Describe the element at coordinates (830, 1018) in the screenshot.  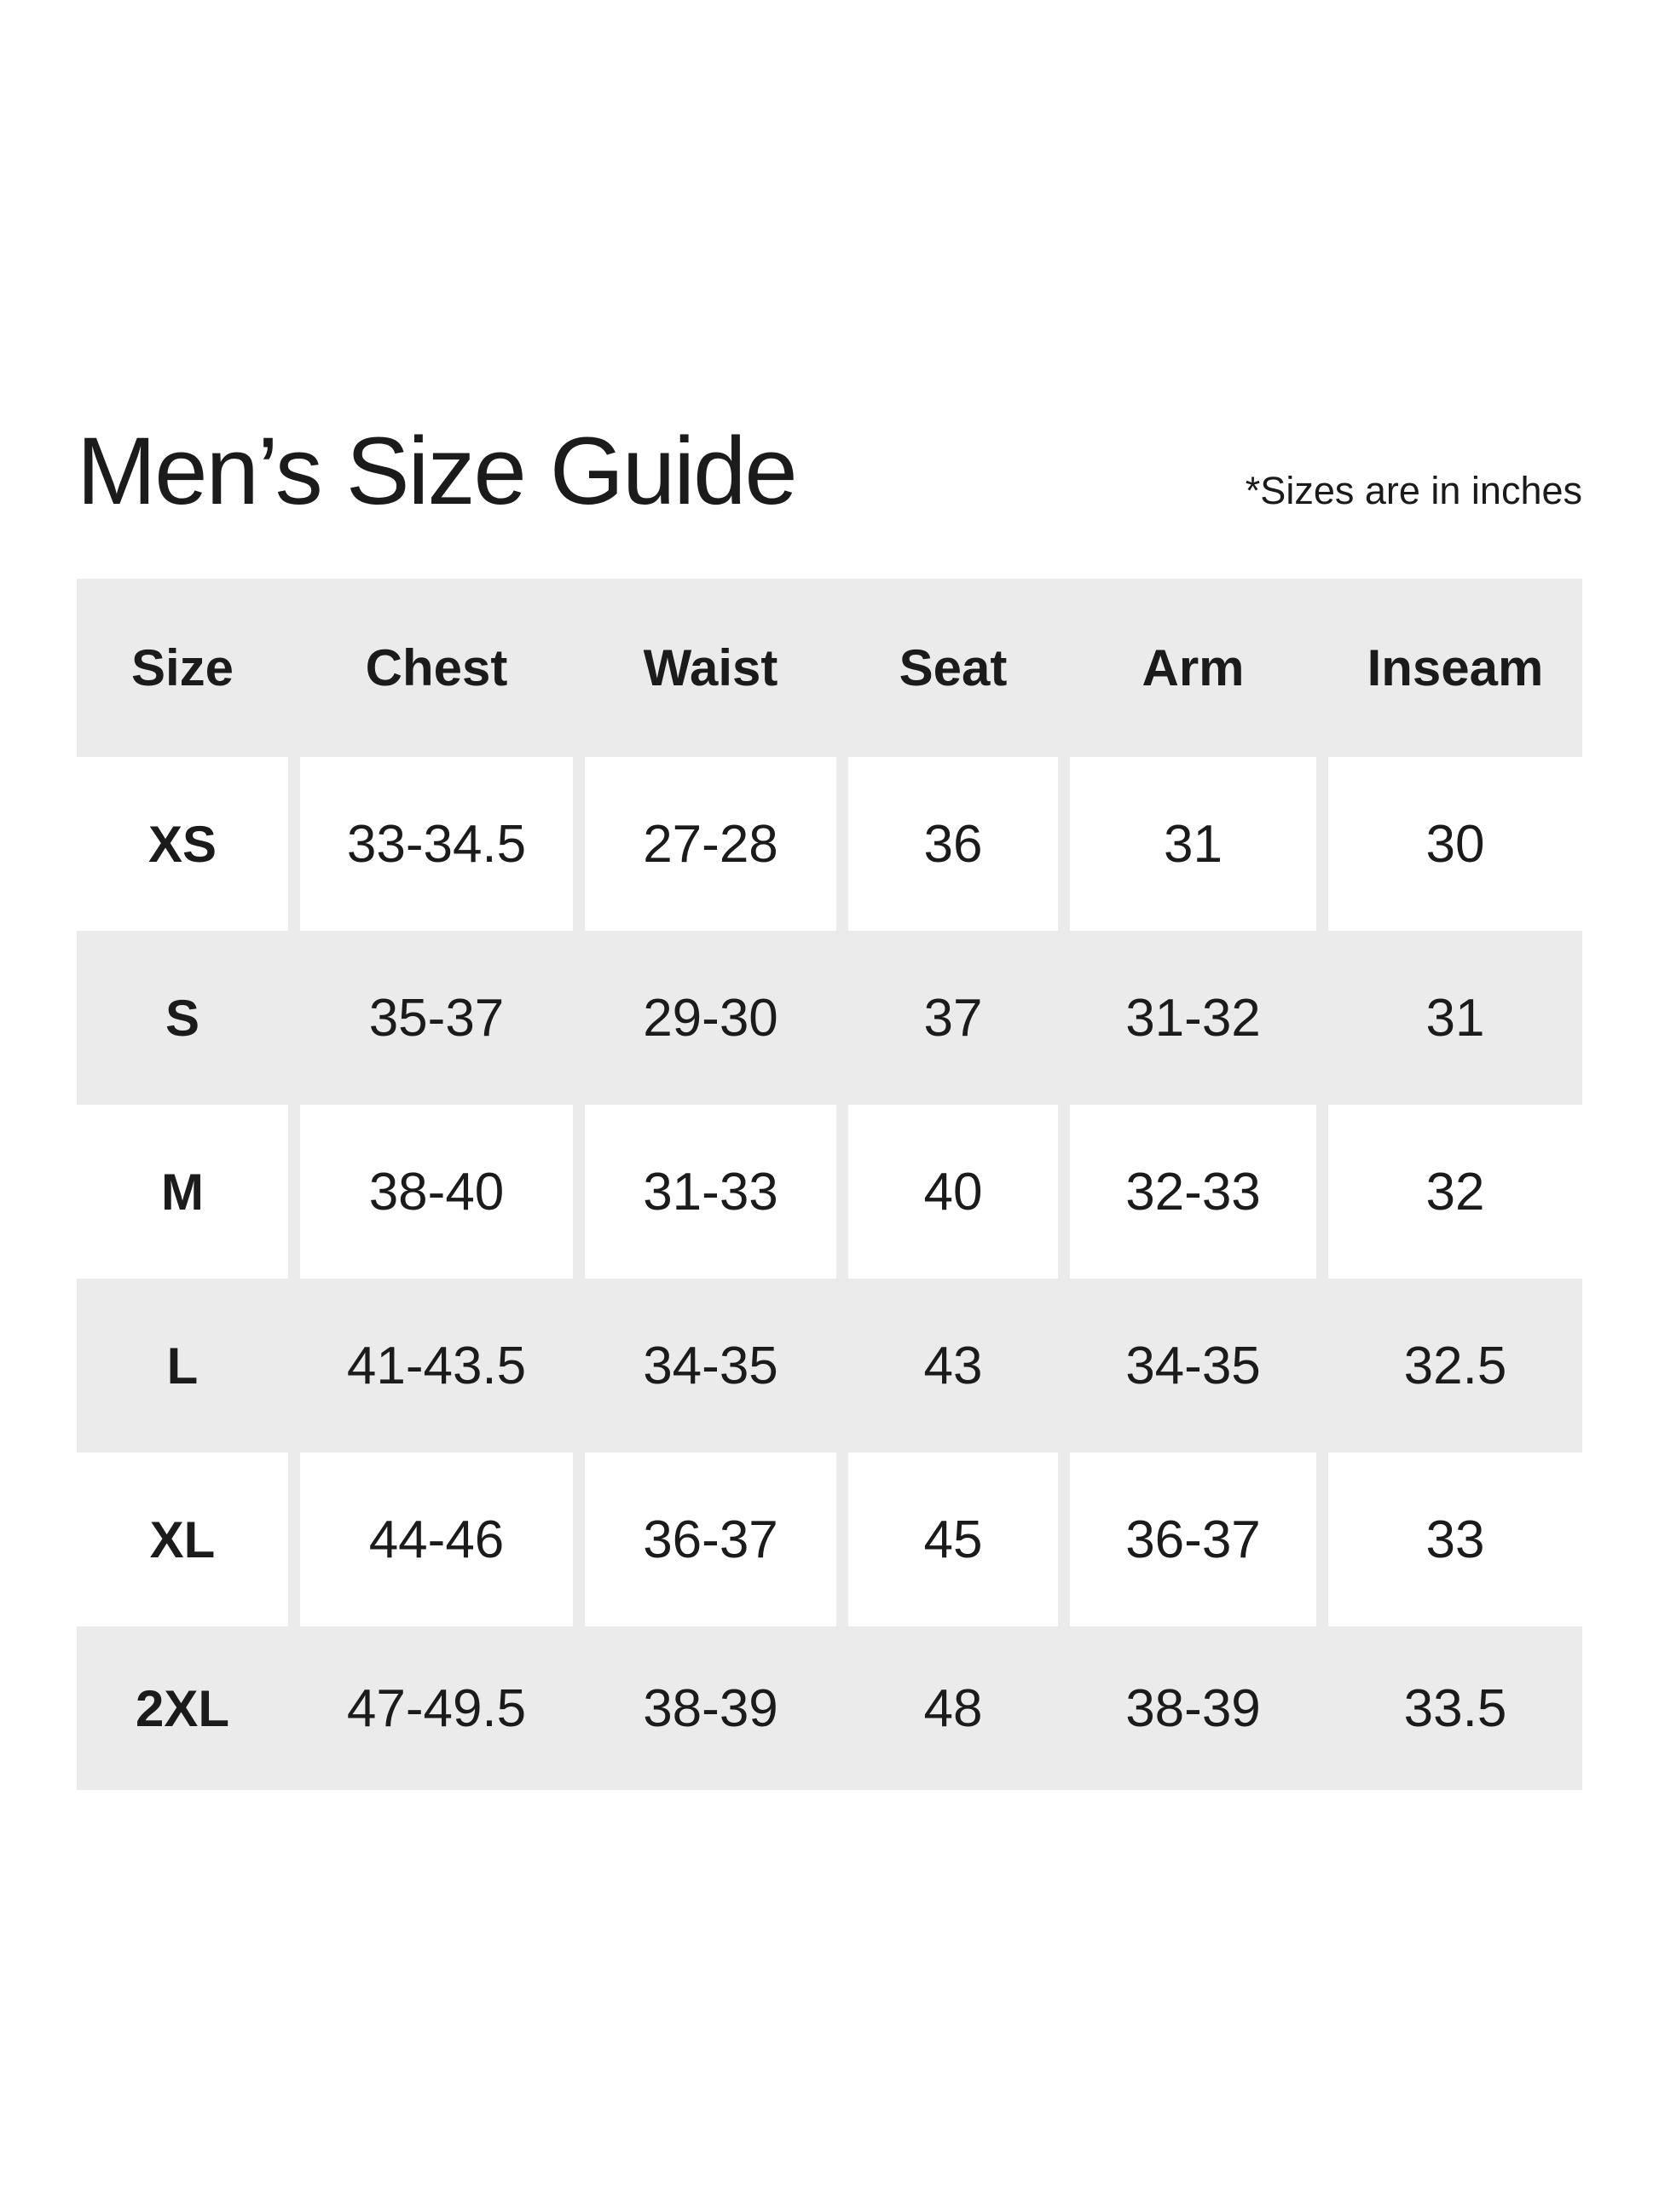
I see `table-row-s: S 35-37 29-30 37 31-32 31` at that location.